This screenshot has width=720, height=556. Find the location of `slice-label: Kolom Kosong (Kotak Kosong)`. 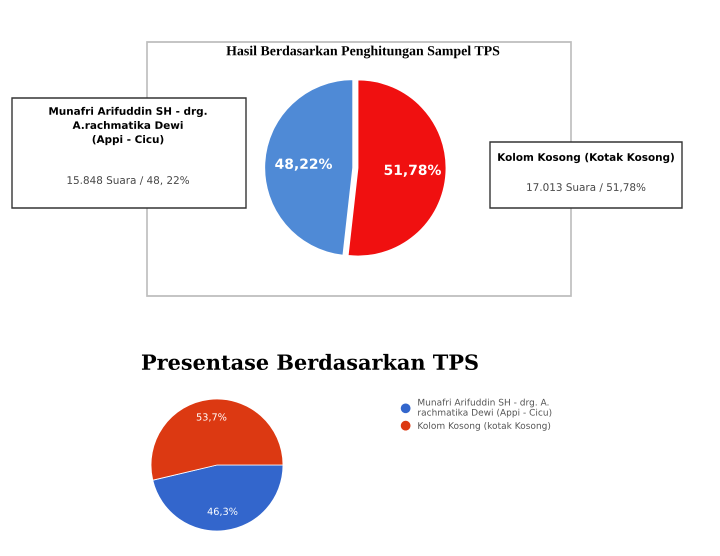

slice-label: Kolom Kosong (Kotak Kosong) is located at coordinates (586, 158).